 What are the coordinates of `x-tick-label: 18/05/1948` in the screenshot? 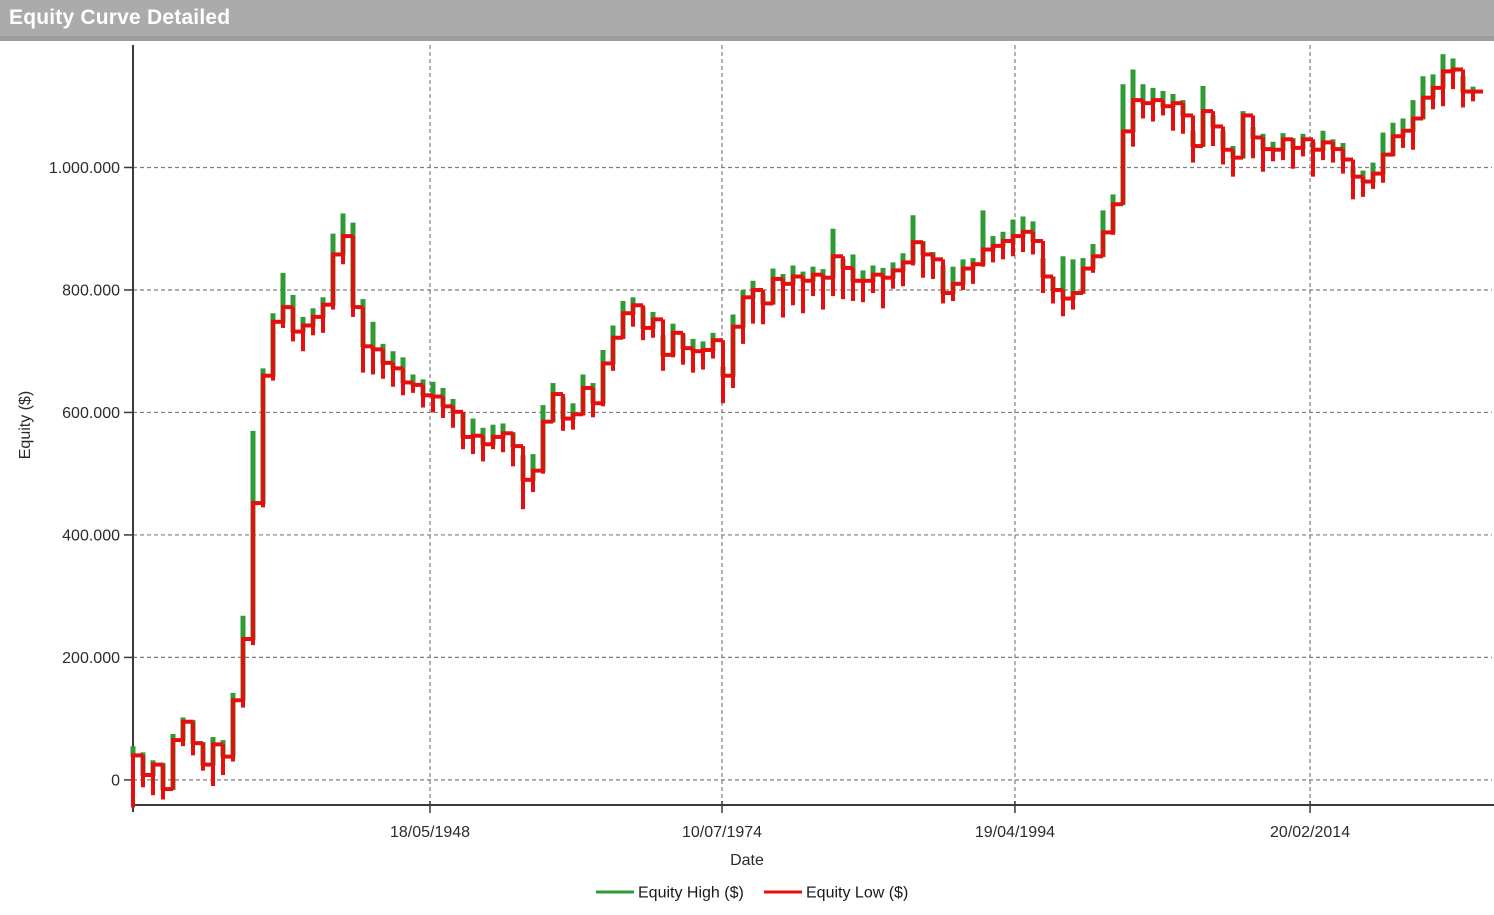 It's located at (430, 832).